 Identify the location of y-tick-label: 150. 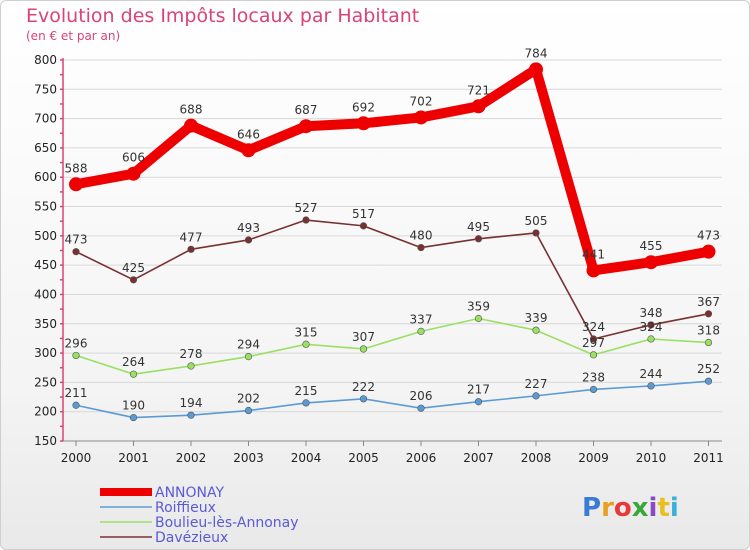
(45, 441).